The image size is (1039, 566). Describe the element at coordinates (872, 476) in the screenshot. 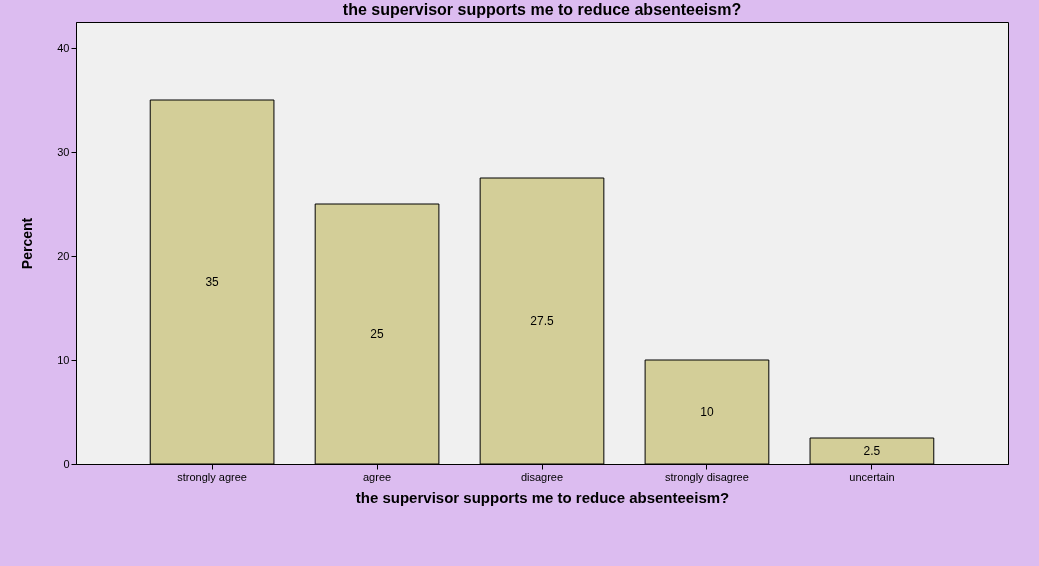

I see `x-tick-label: uncertain` at that location.